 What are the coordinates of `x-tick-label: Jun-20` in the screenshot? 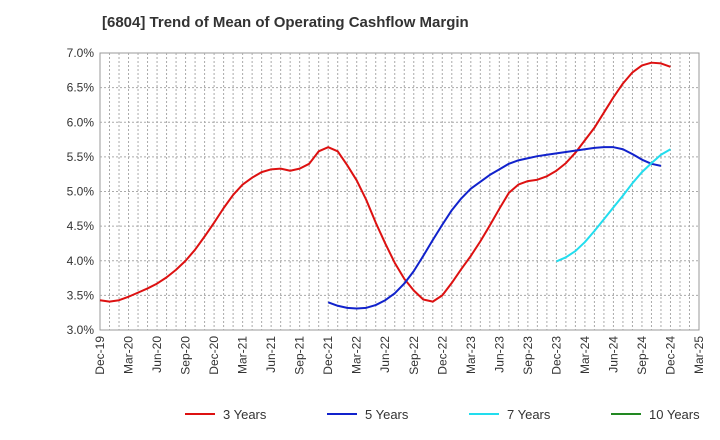 It's located at (157, 354).